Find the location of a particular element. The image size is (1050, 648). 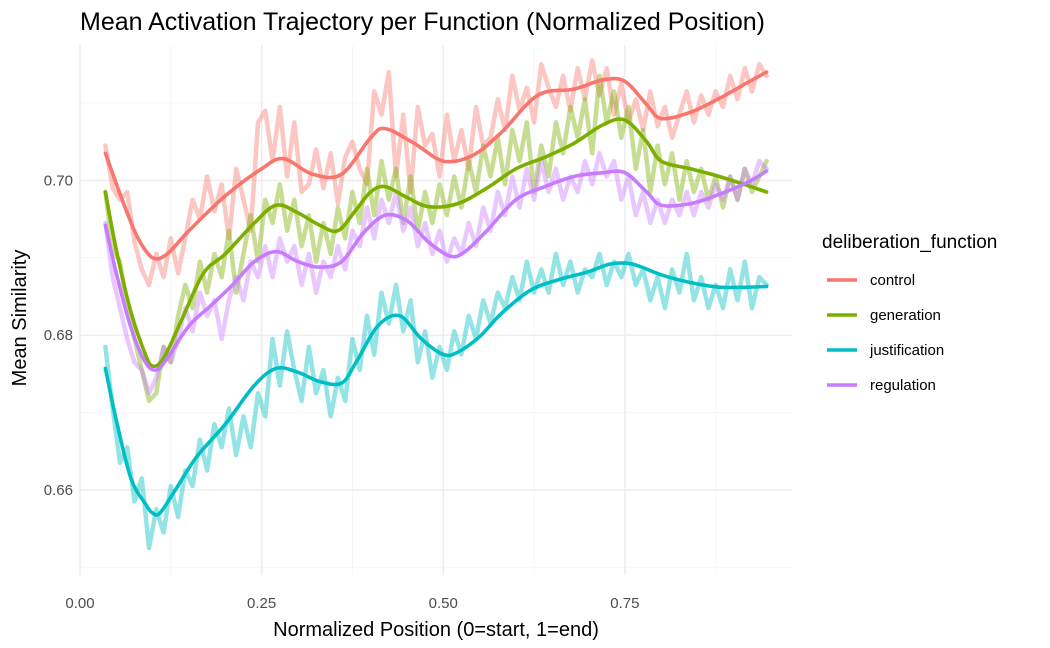

legend-item-generation: generation is located at coordinates (884, 315).